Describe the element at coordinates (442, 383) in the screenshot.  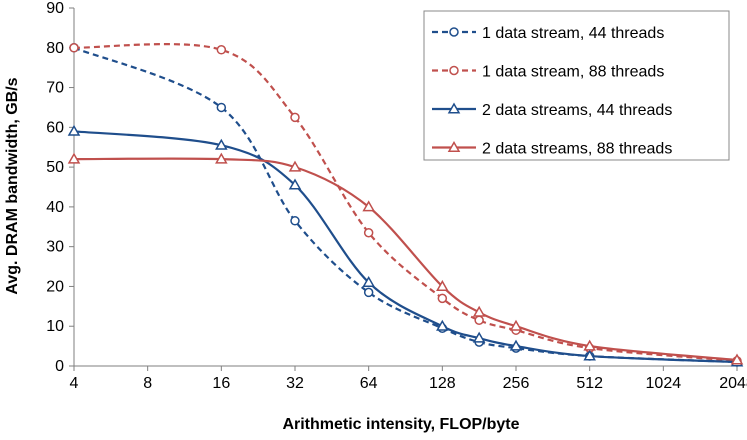
I see `x-tick-label: 128` at that location.